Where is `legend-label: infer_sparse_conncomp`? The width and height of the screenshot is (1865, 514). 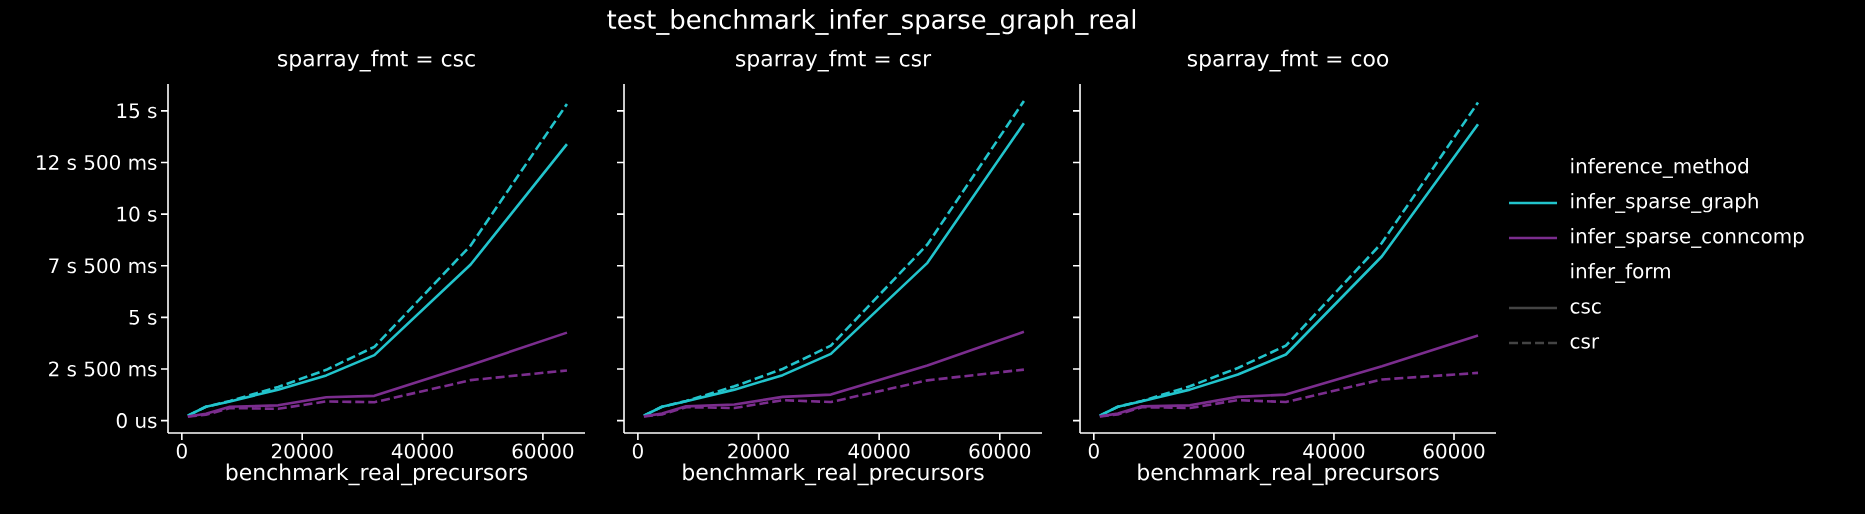 legend-label: infer_sparse_conncomp is located at coordinates (1687, 238).